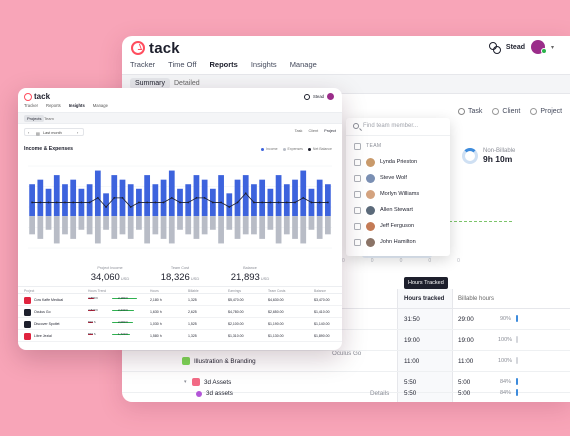 The image size is (570, 436). I want to click on project-name: Cow Kaffe Medical, so click(49, 300).